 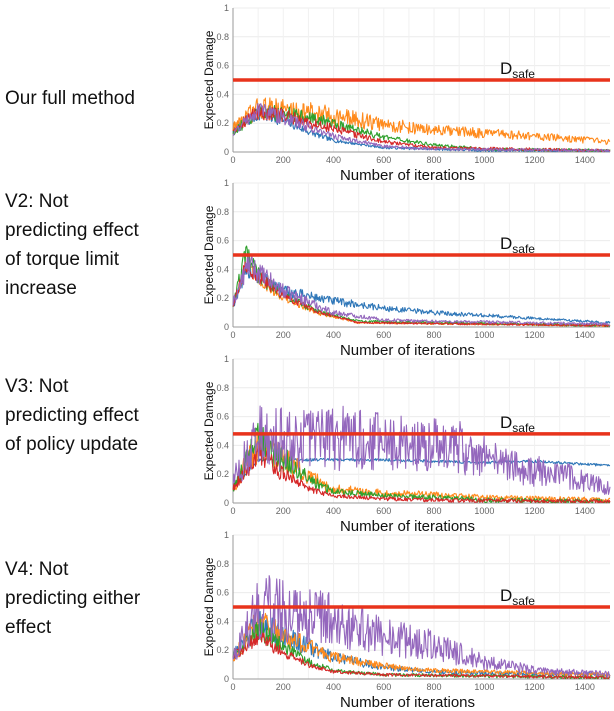 I want to click on row-label: Our full method, so click(x=70, y=98).